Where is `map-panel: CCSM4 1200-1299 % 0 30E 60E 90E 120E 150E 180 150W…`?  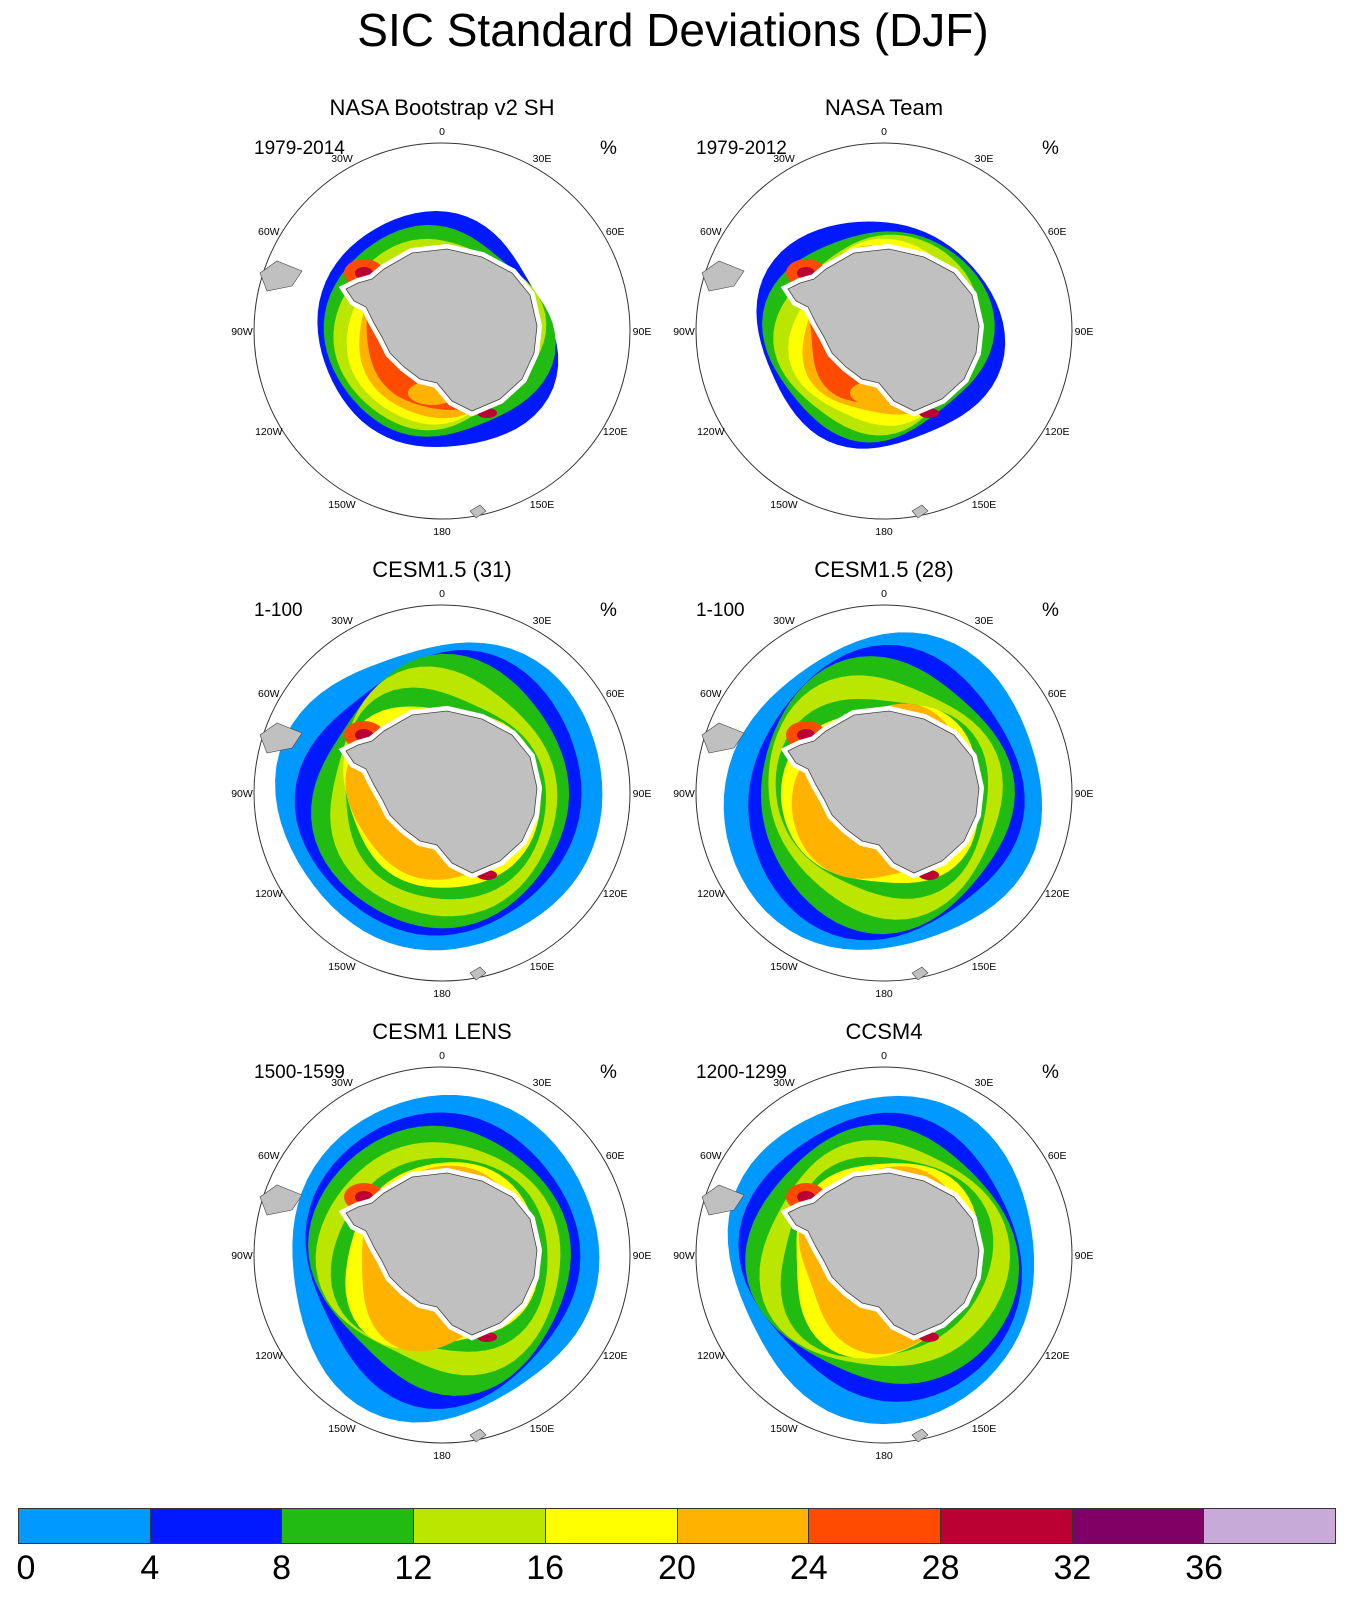
map-panel: CCSM4 1200-1299 % 0 30E 60E 90E 120E 150E 180 150W… is located at coordinates (883, 1240).